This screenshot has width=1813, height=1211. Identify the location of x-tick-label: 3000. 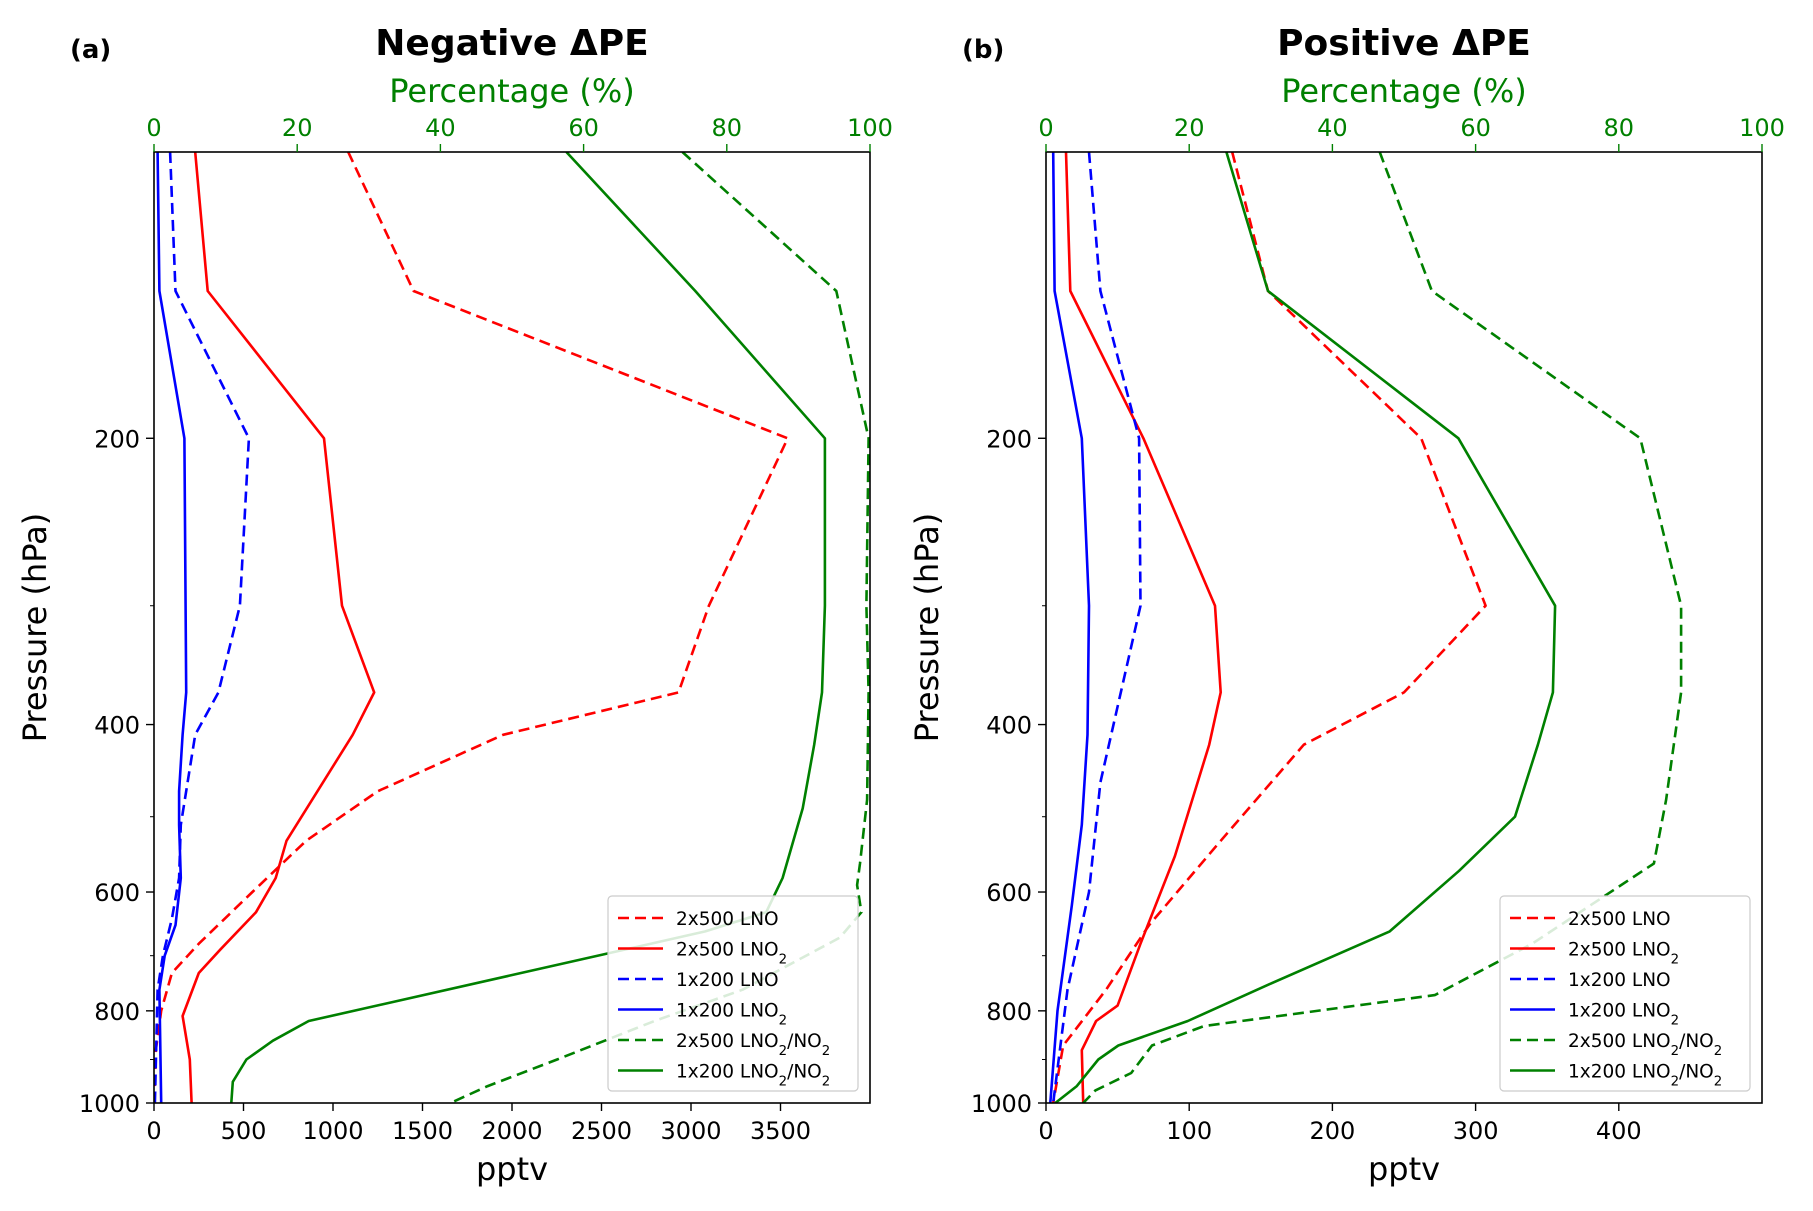
(690, 1131).